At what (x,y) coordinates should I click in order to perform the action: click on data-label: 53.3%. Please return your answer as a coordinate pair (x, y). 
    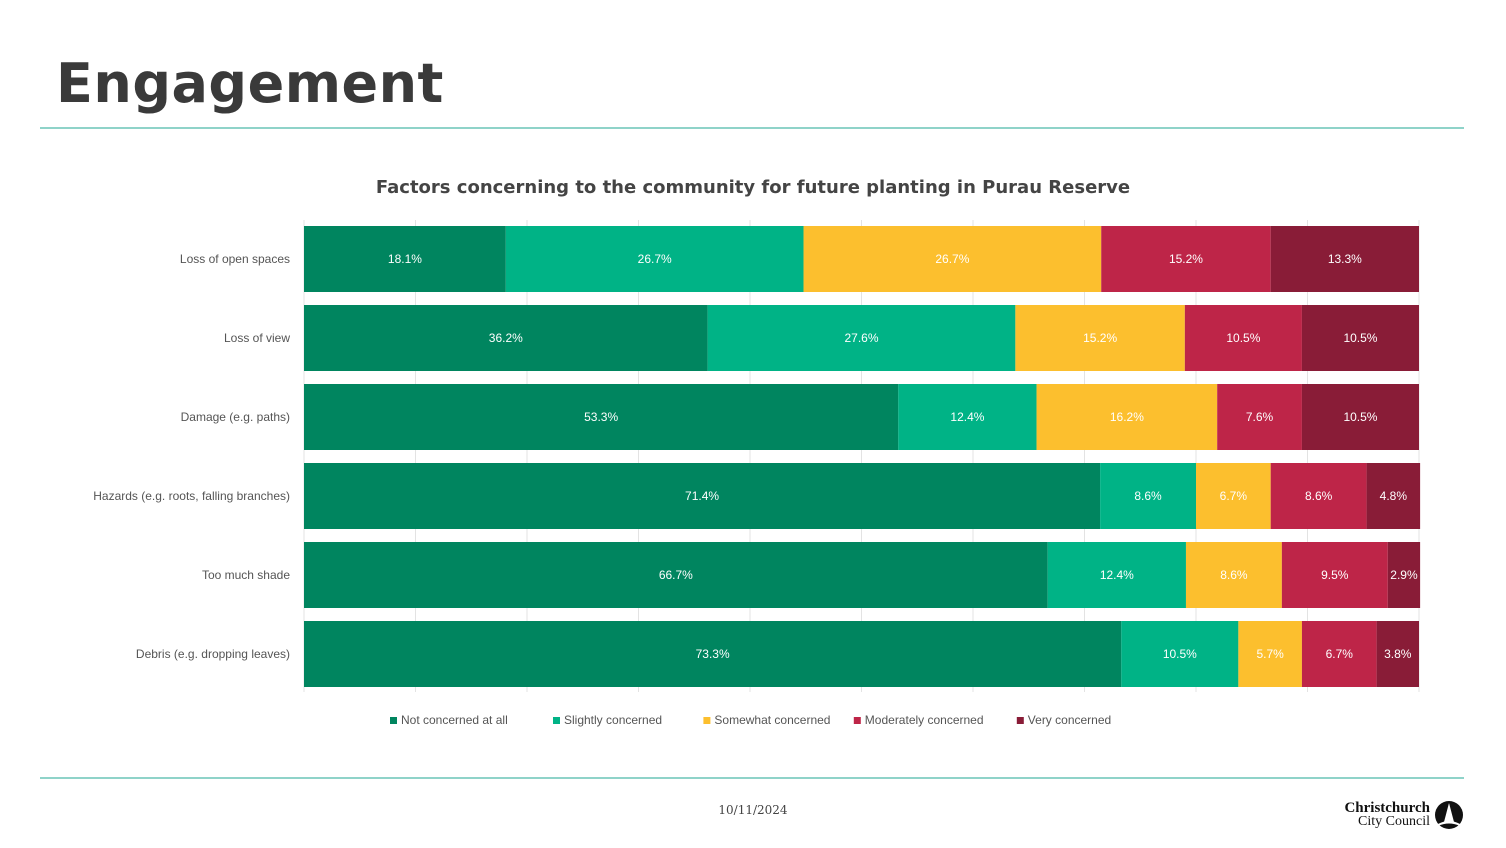
    Looking at the image, I should click on (601, 417).